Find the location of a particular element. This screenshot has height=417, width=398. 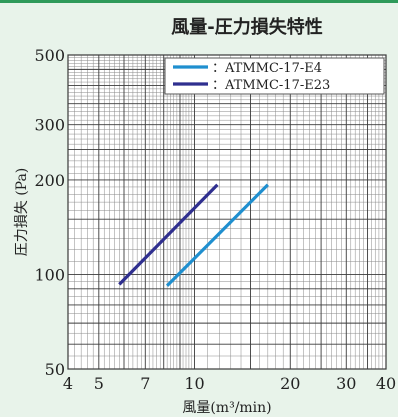

x-tick-label: 5 is located at coordinates (99, 383).